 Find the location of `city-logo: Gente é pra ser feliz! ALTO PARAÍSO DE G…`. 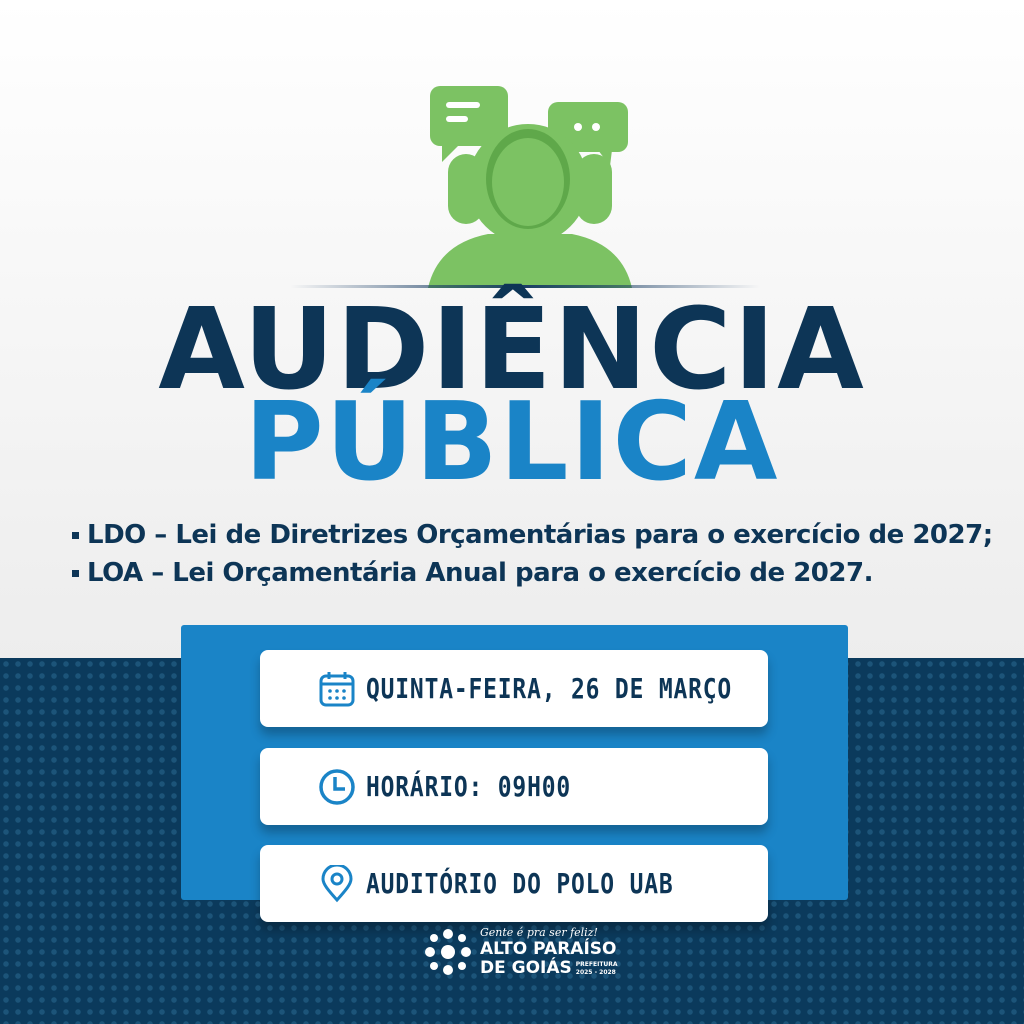

city-logo: Gente é pra ser feliz! ALTO PARAÍSO DE G… is located at coordinates (520, 952).